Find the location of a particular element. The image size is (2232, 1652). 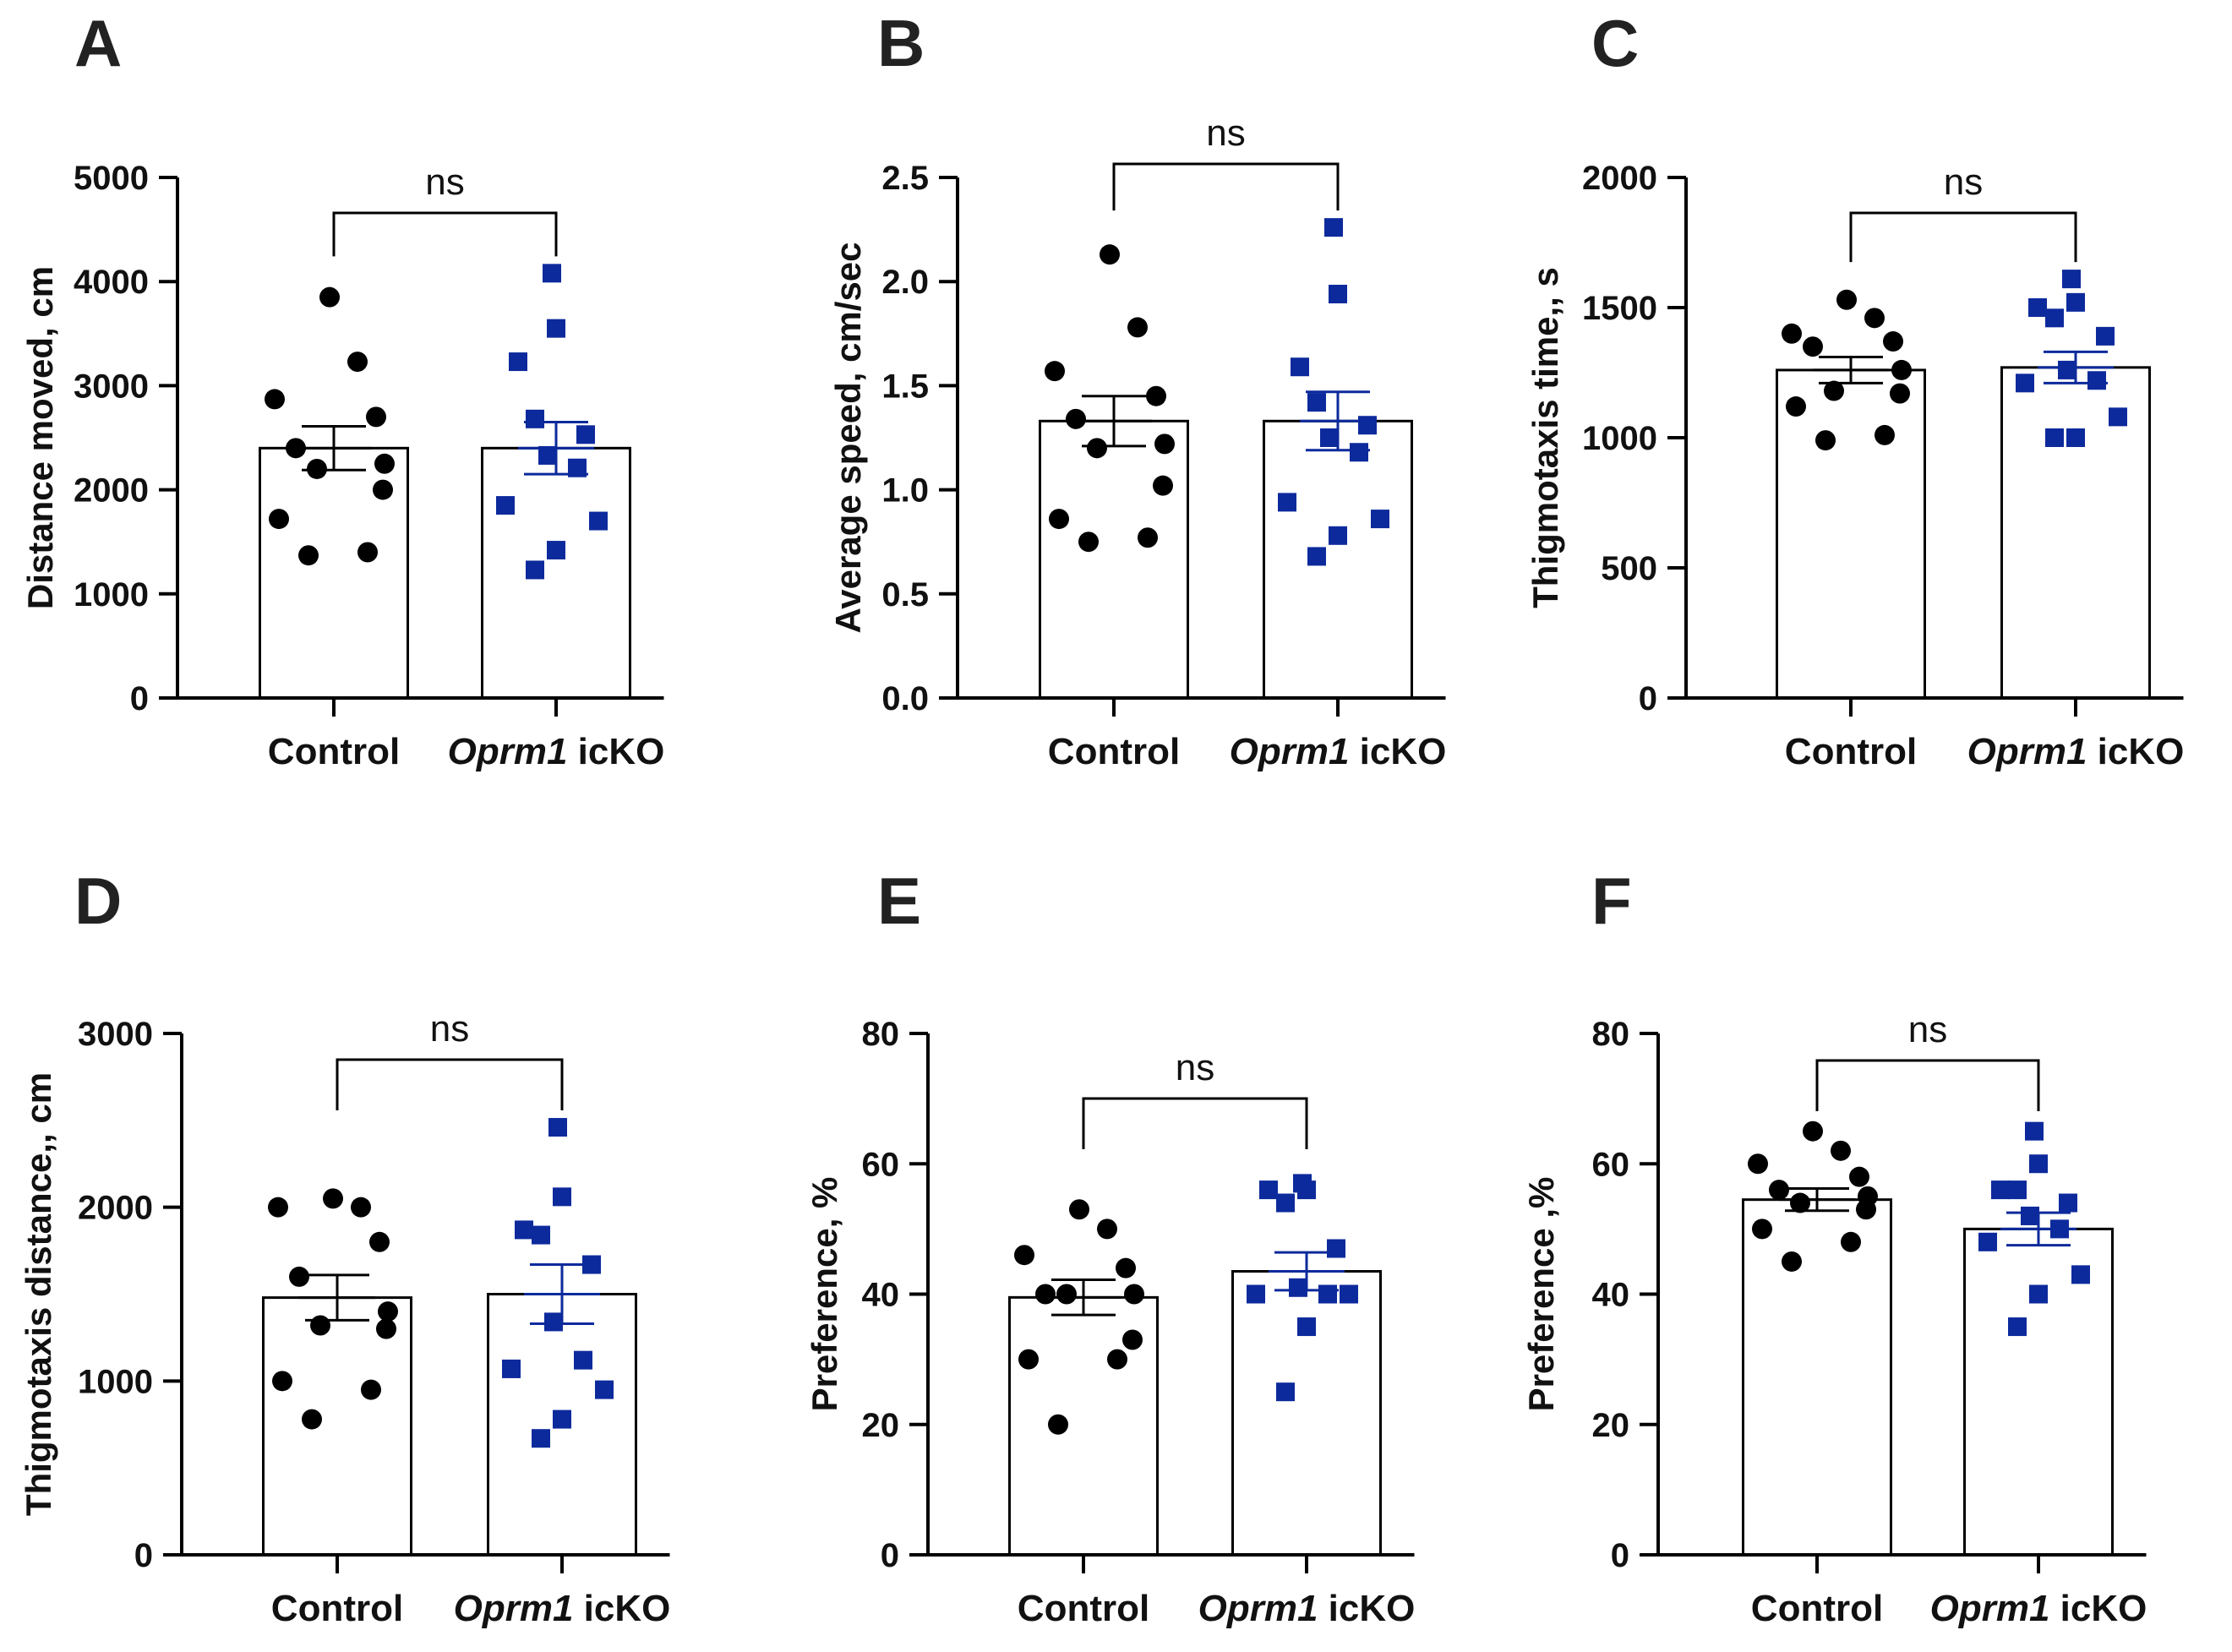

y-tick-label: 3000 is located at coordinates (115, 1034).